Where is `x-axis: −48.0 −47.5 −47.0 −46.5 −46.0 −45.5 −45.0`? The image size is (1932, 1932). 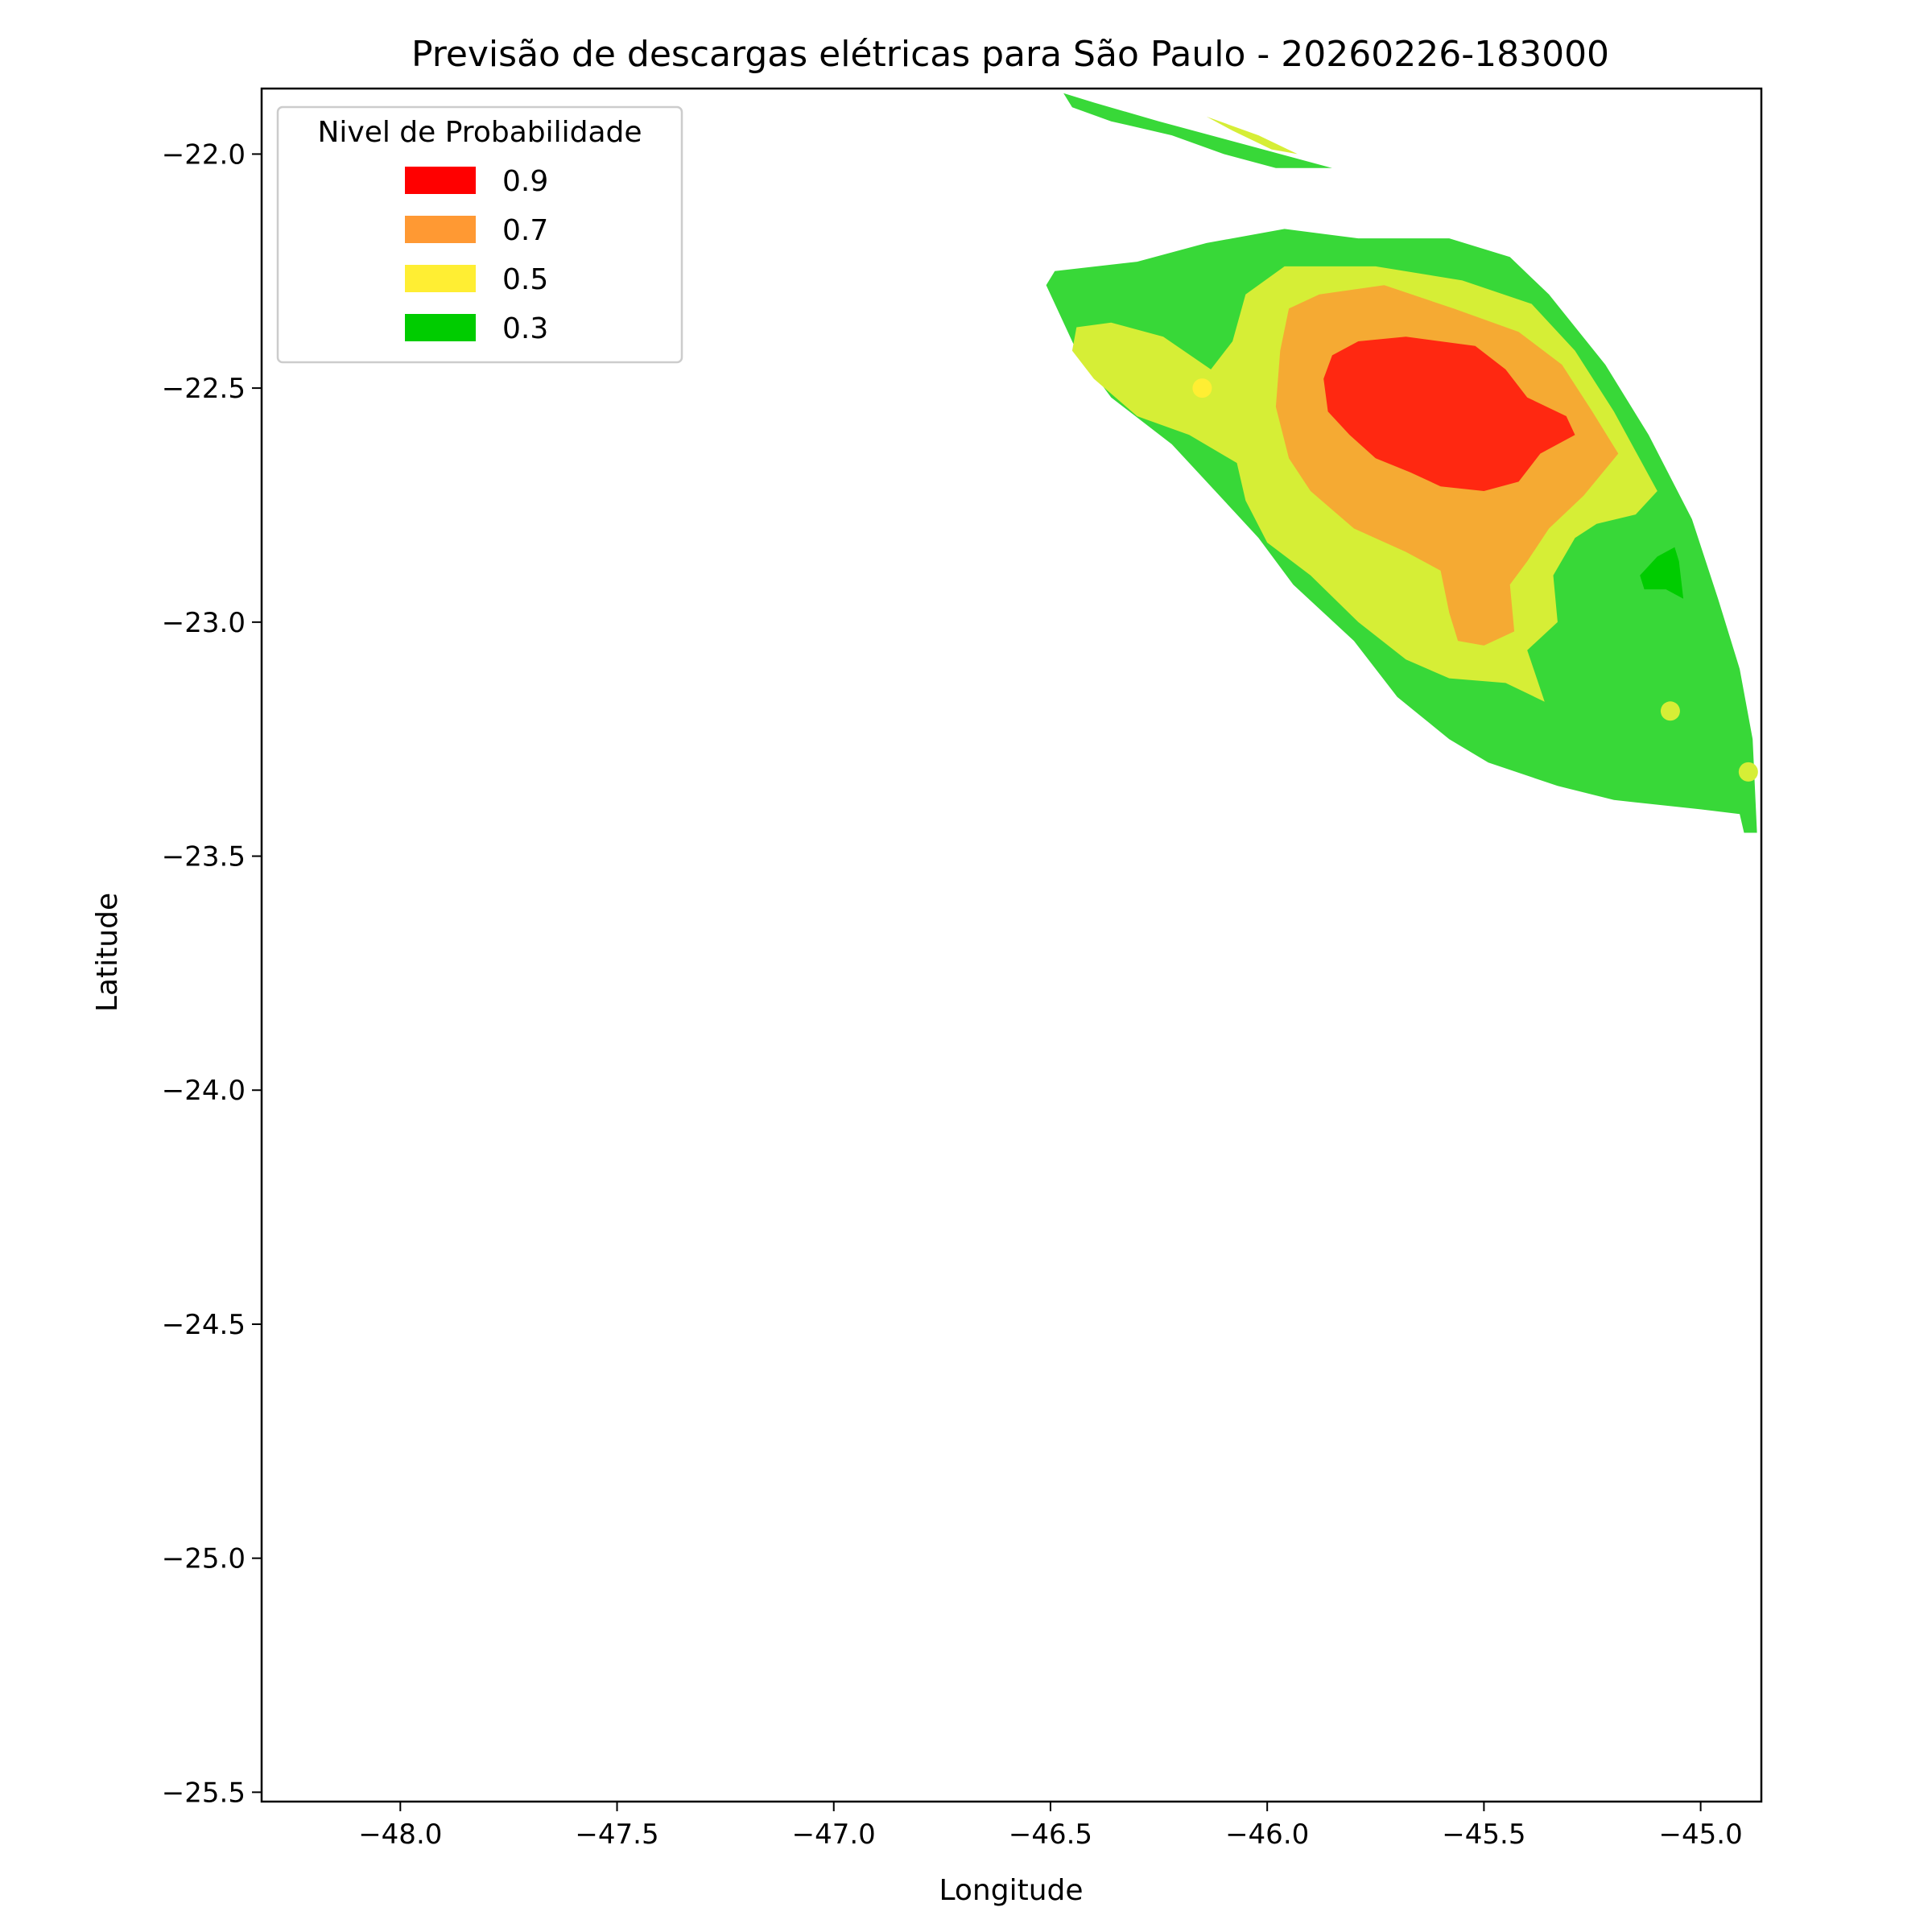
x-axis: −48.0 −47.5 −47.0 −46.5 −46.0 −45.5 −45.0 is located at coordinates (1050, 1826).